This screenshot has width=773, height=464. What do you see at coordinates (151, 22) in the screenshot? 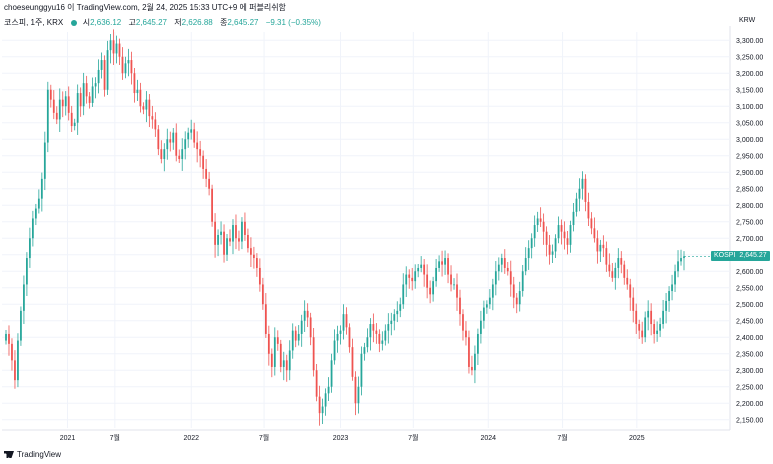
I see `high-value: 2,645.27` at bounding box center [151, 22].